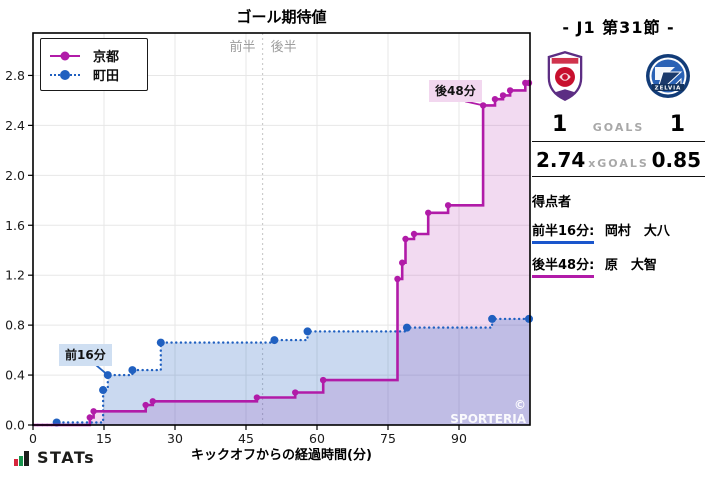 This screenshot has height=479, width=707. What do you see at coordinates (668, 76) in the screenshot?
I see `machida-zelvia-logo-icon: ZELVIA` at bounding box center [668, 76].